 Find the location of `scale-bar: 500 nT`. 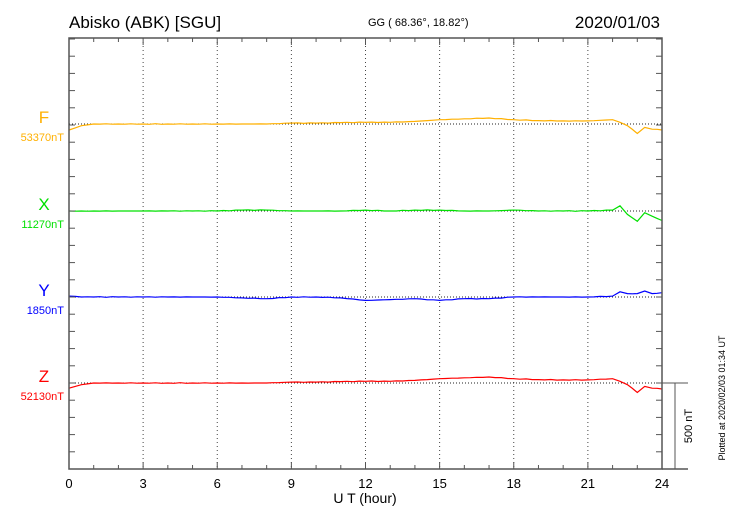

scale-bar: 500 nT is located at coordinates (678, 426).